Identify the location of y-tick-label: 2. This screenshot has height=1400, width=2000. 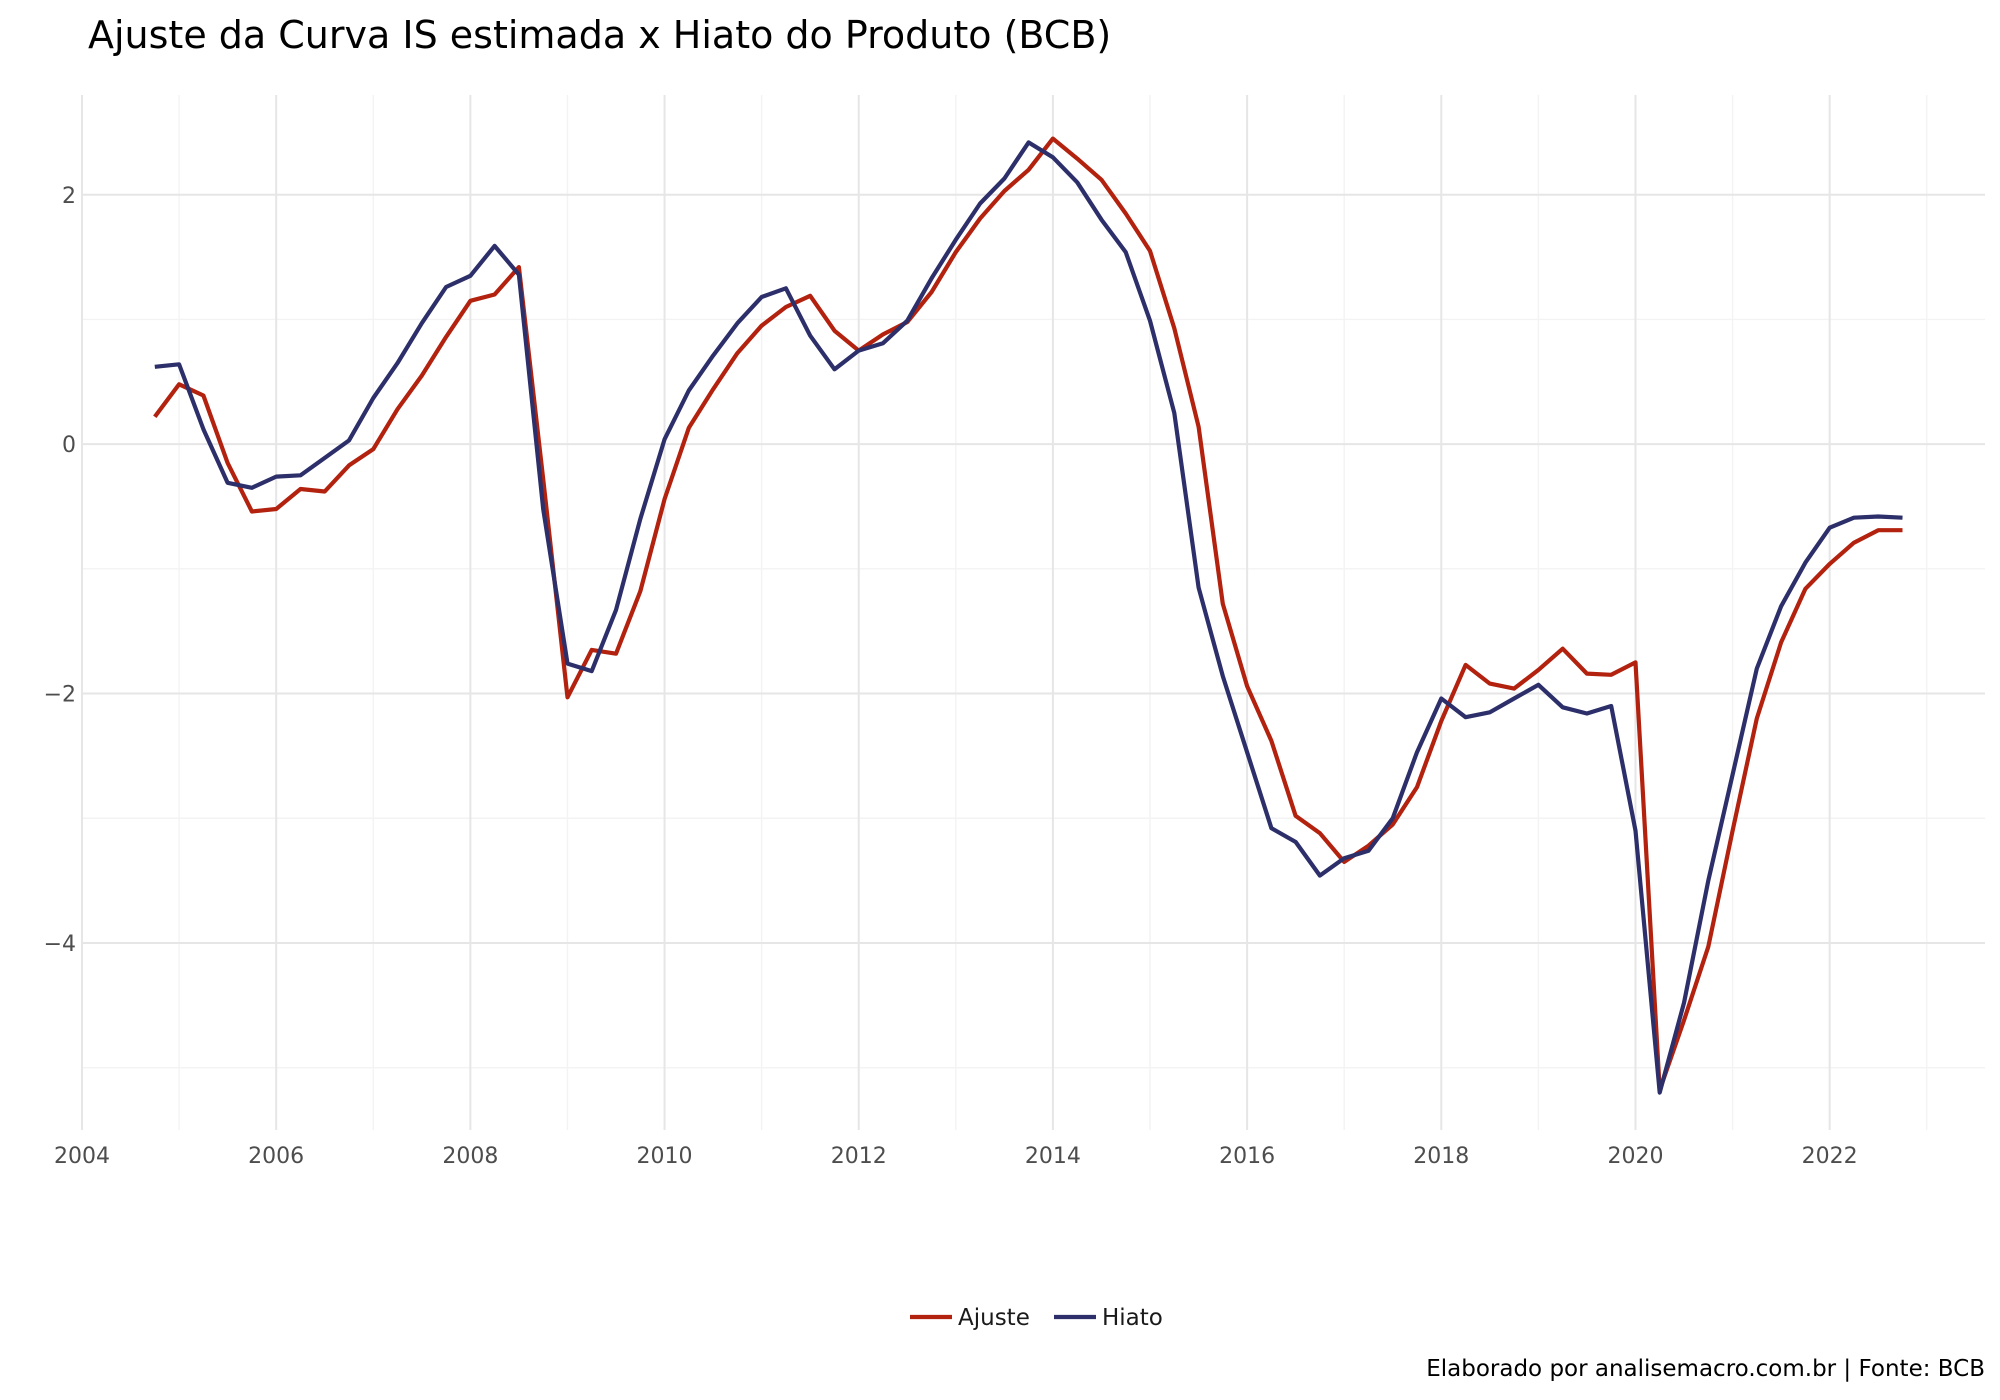
(69, 196).